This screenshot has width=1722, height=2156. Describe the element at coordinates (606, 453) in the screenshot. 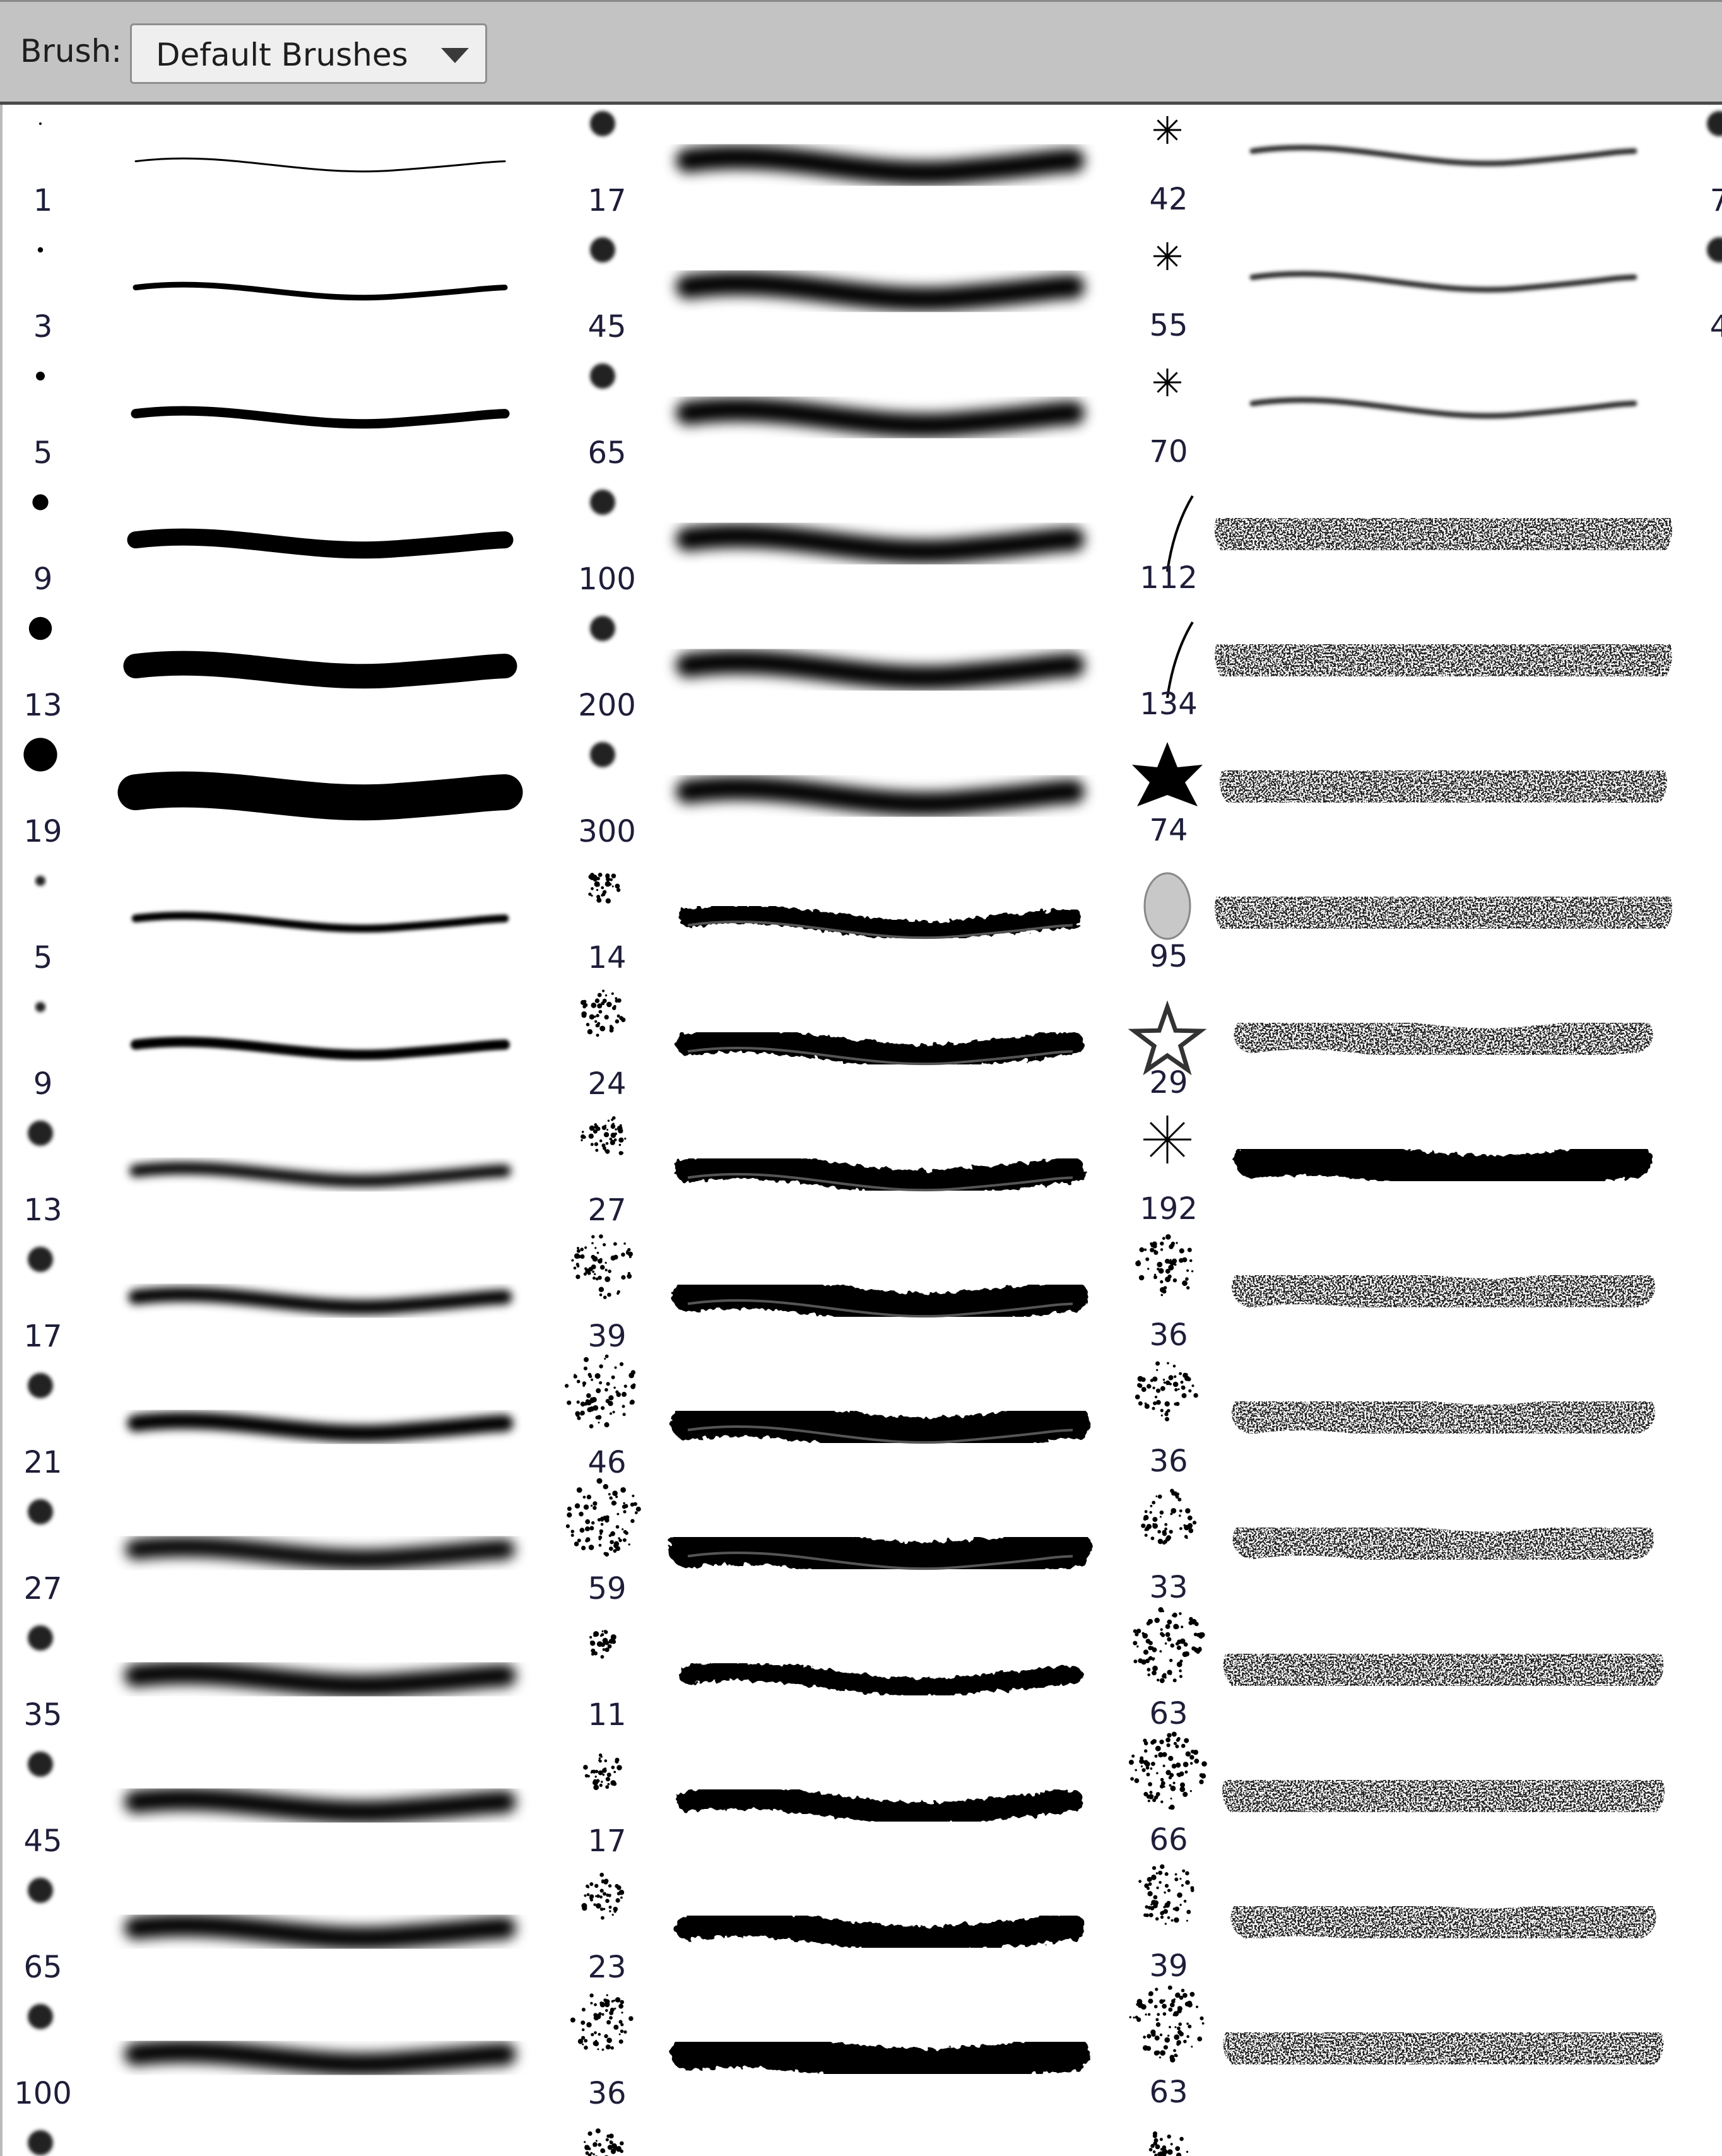

I see `brush-size-label: 65` at that location.